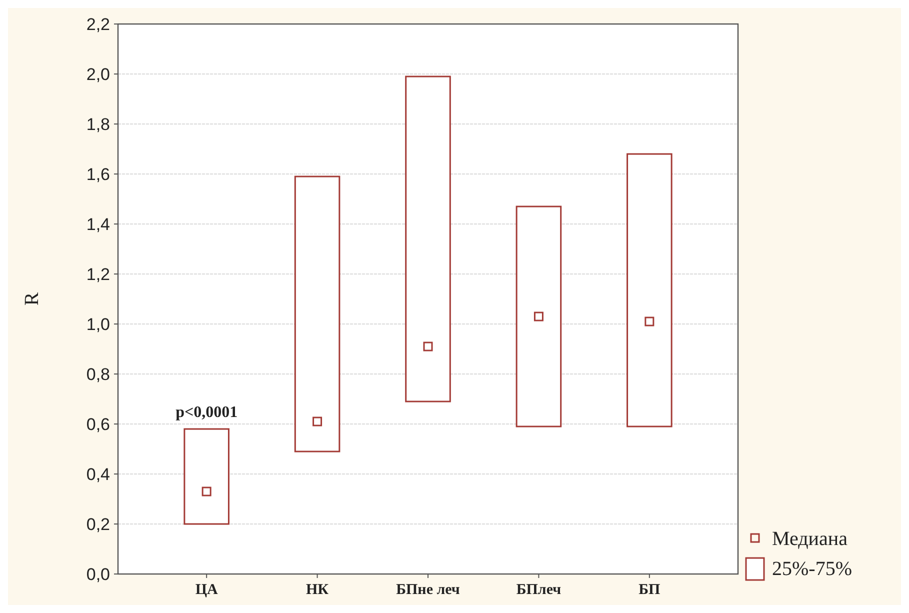 This screenshot has height=613, width=909. Describe the element at coordinates (428, 590) in the screenshot. I see `x-tick-label: БПне леч` at that location.